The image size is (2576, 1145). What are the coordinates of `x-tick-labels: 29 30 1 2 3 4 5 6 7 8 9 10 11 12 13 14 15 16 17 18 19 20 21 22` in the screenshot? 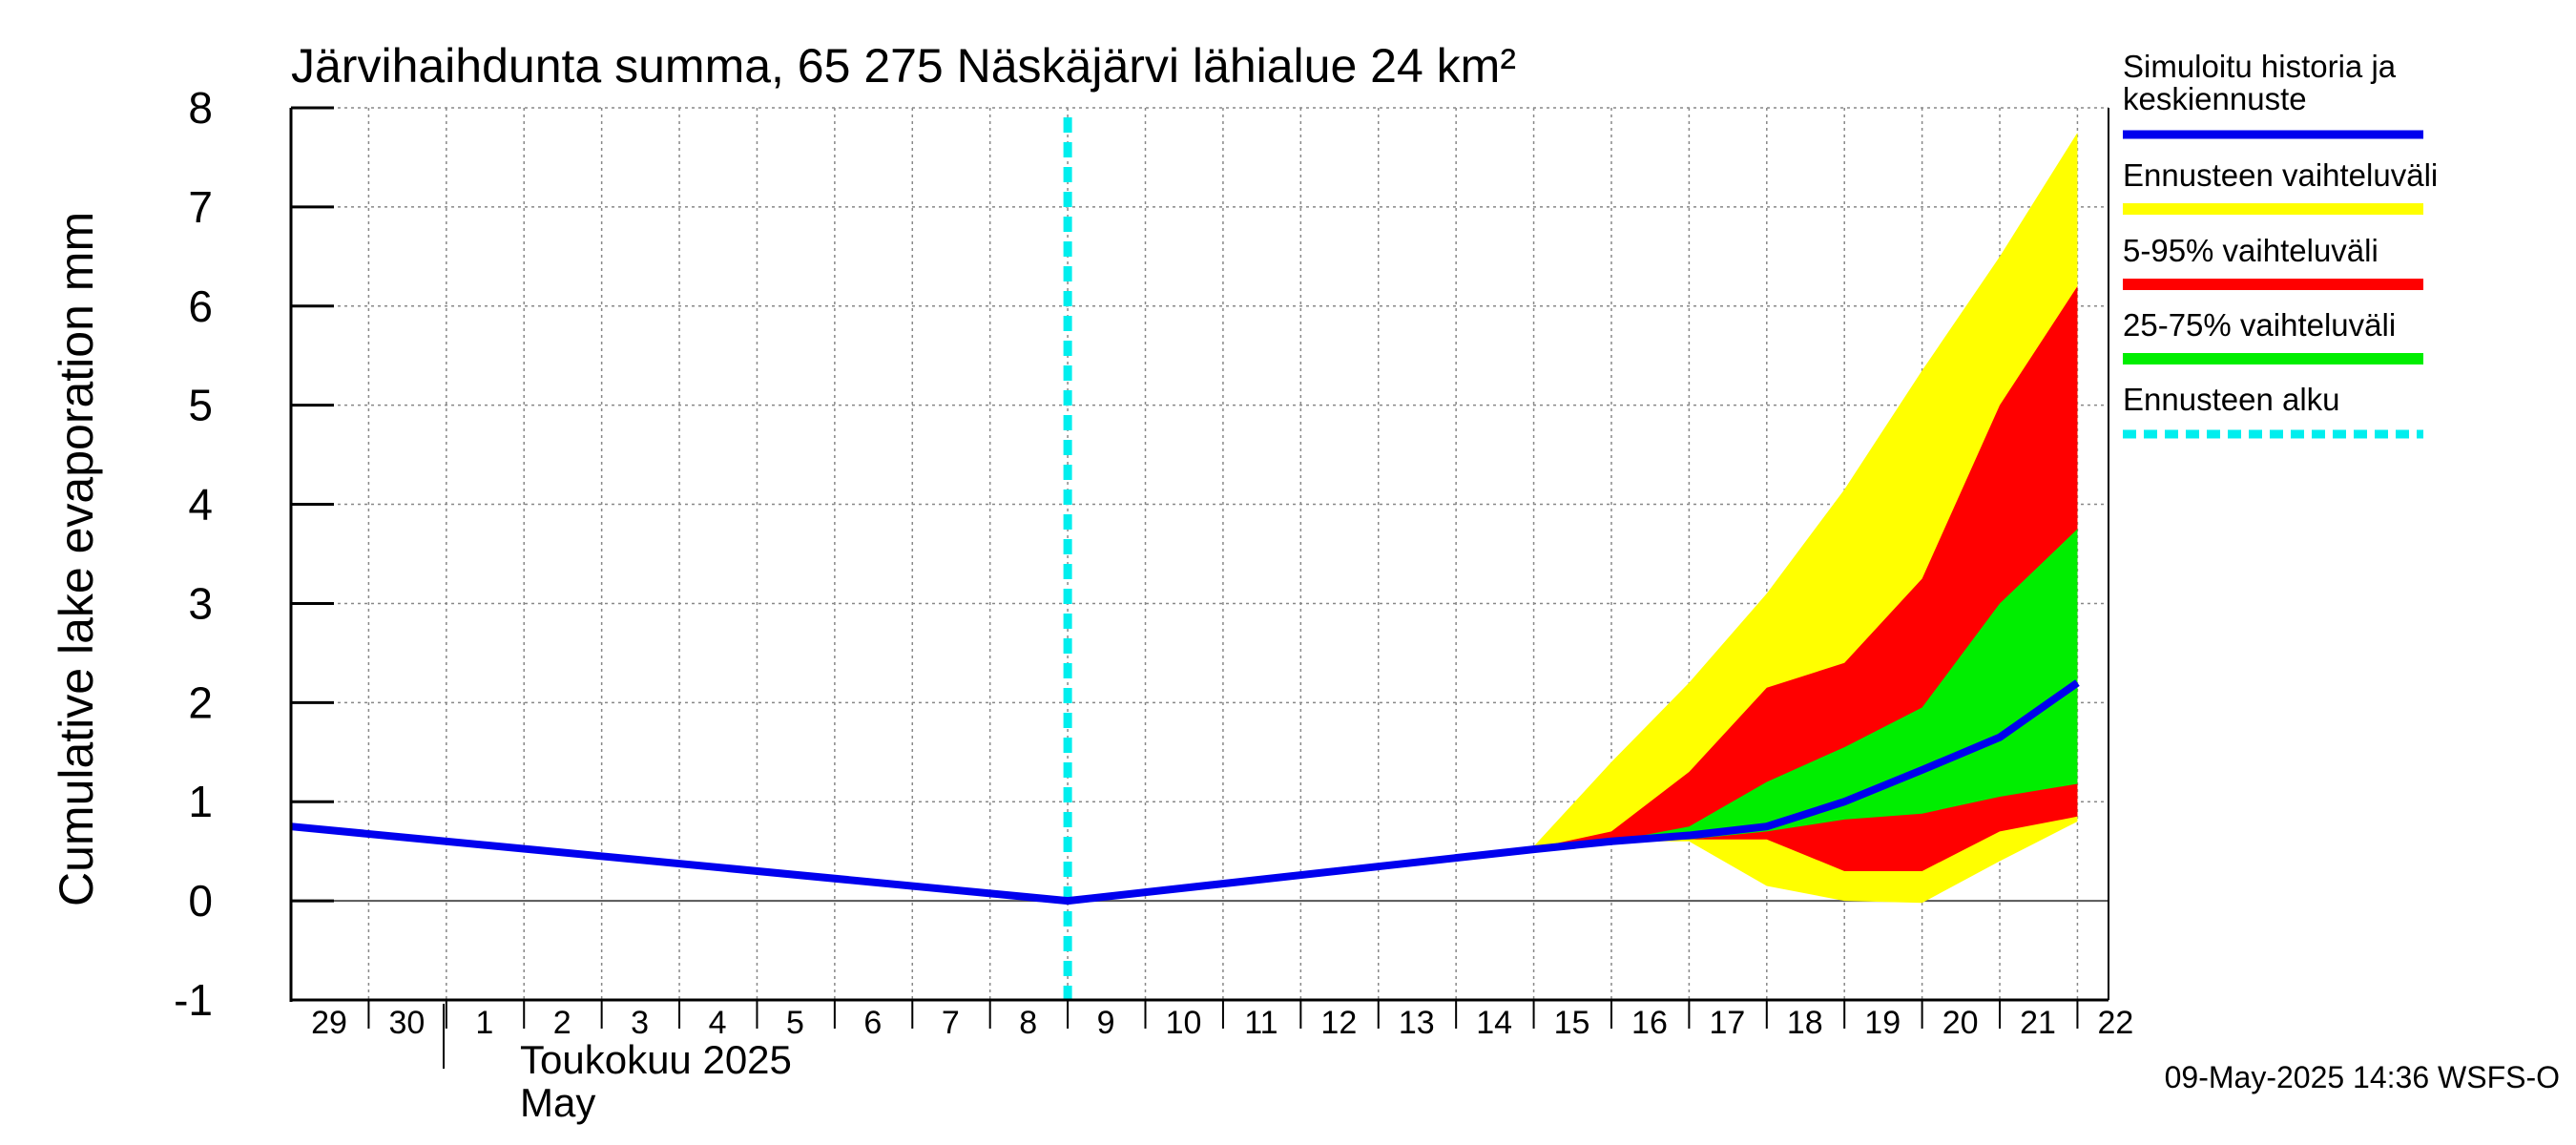 It's located at (1222, 1021).